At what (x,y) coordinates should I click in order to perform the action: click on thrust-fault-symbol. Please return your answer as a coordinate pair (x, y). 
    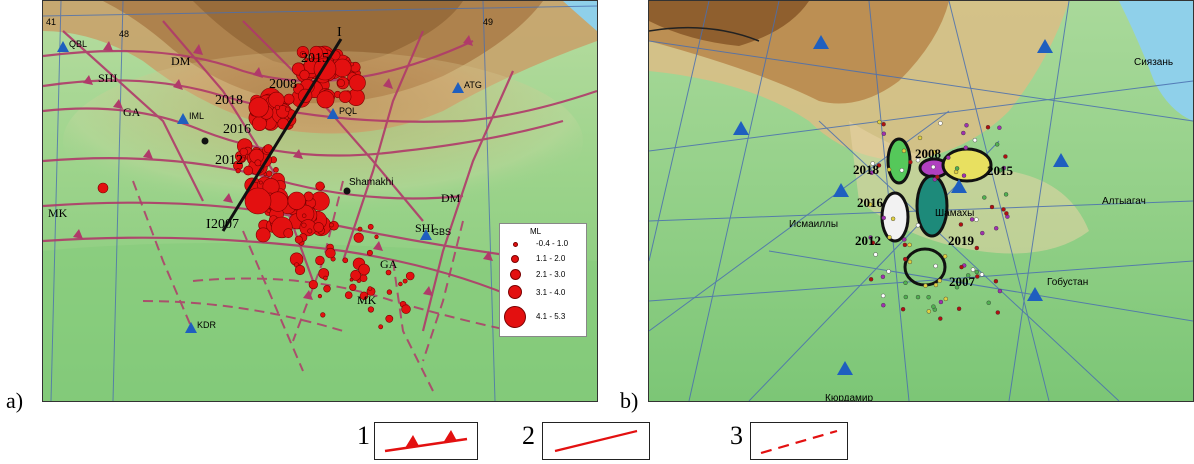
    Looking at the image, I should click on (426, 441).